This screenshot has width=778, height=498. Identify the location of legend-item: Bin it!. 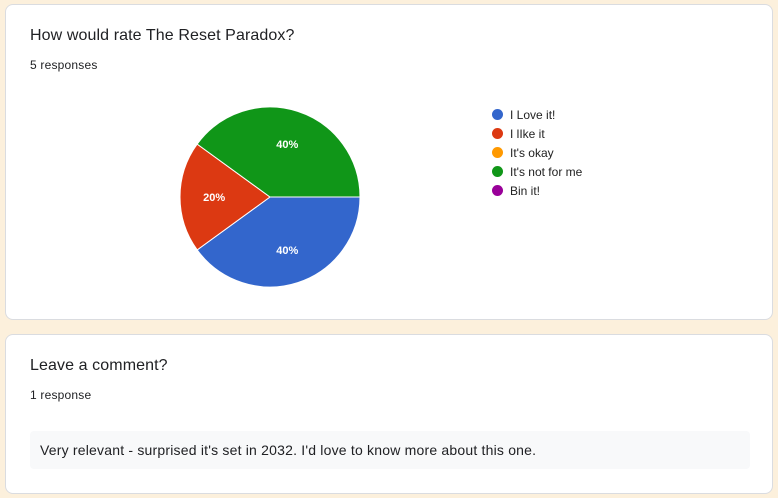
(537, 190).